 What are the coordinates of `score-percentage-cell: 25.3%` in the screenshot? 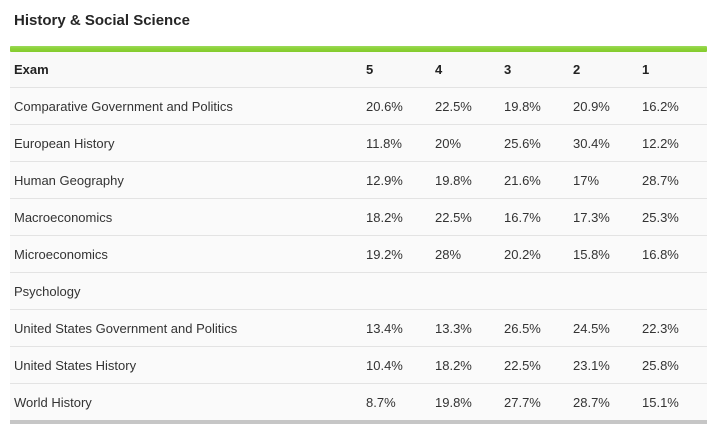 It's located at (672, 217).